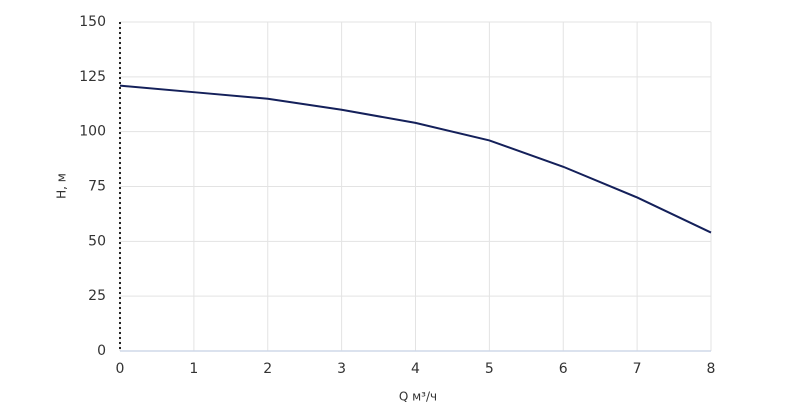 The width and height of the screenshot is (800, 412). I want to click on y-tick-label: 100, so click(92, 132).